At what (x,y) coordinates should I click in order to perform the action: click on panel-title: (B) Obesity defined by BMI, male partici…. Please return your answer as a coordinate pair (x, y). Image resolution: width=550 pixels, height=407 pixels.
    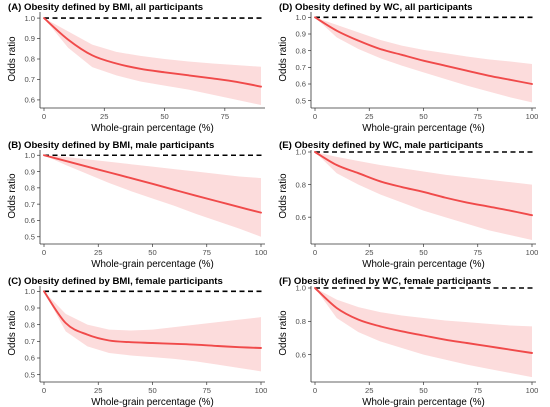
    Looking at the image, I should click on (111, 145).